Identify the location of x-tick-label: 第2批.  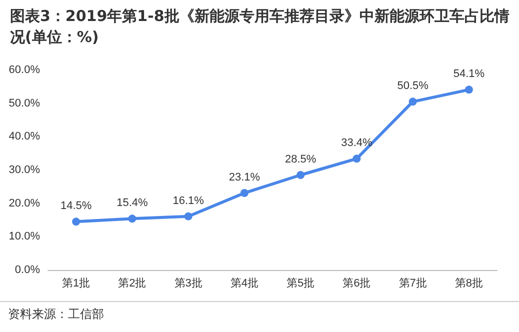
(132, 284).